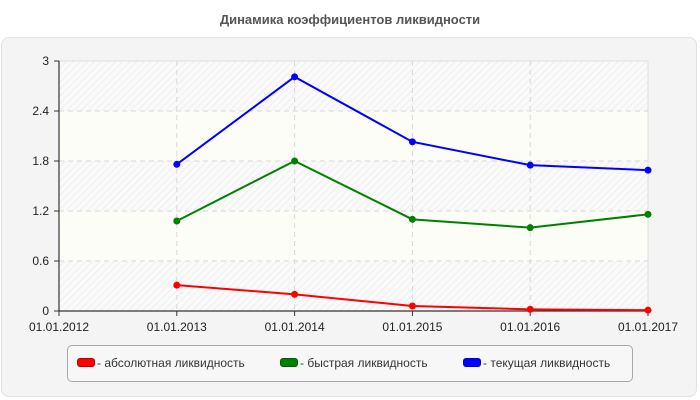  I want to click on legend-label: - быстрая ликвидность, so click(364, 363).